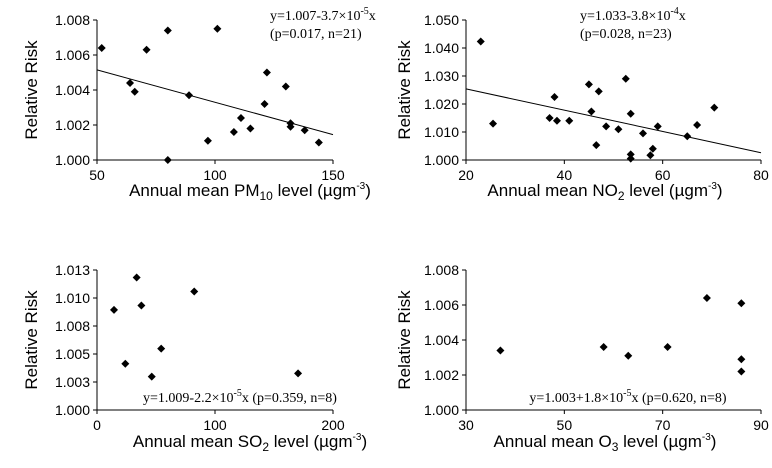  I want to click on x-axis-label-part: 10, so click(266, 196).